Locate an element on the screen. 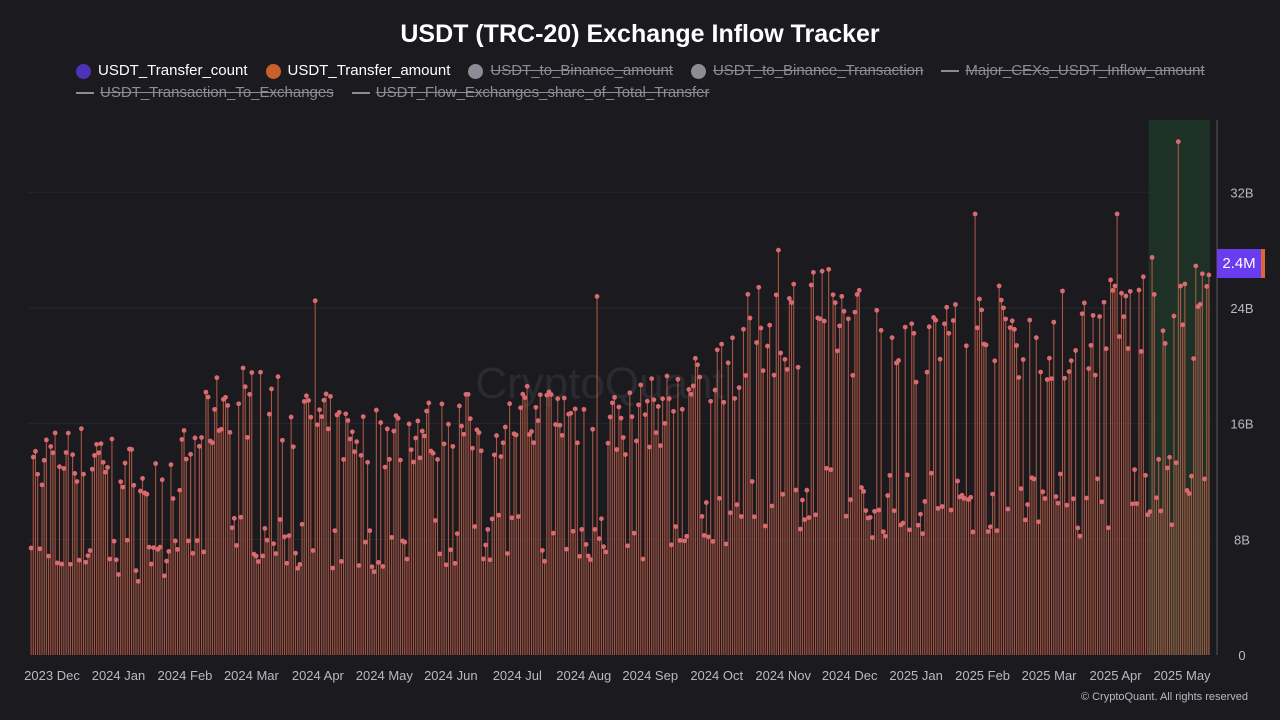 Image resolution: width=1280 pixels, height=720 pixels. legend-item-transfer-amount: USDT_Transfer_amount is located at coordinates (357, 71).